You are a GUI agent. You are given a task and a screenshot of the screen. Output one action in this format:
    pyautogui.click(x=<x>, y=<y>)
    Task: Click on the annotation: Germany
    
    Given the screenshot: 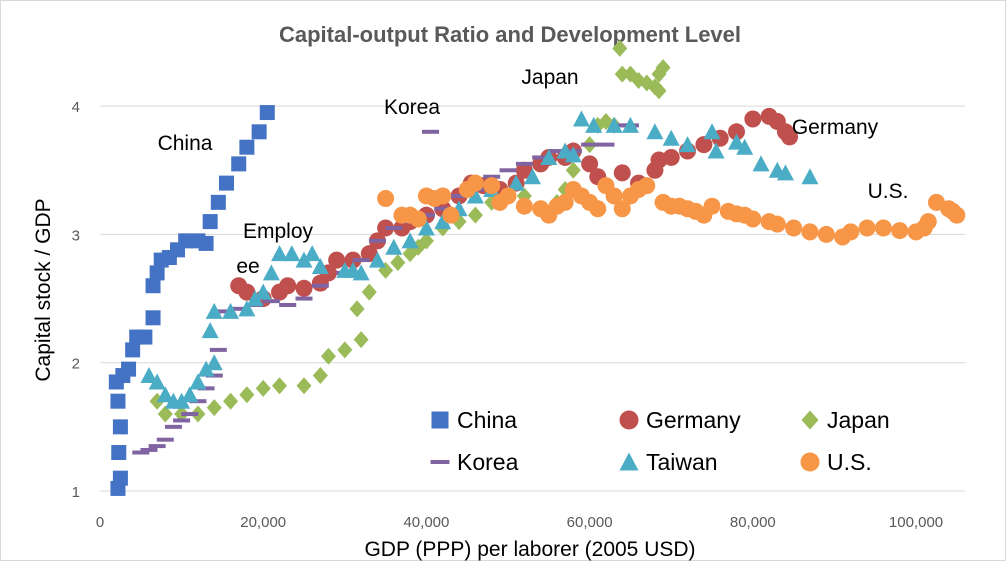 What is the action you would take?
    pyautogui.click(x=835, y=127)
    